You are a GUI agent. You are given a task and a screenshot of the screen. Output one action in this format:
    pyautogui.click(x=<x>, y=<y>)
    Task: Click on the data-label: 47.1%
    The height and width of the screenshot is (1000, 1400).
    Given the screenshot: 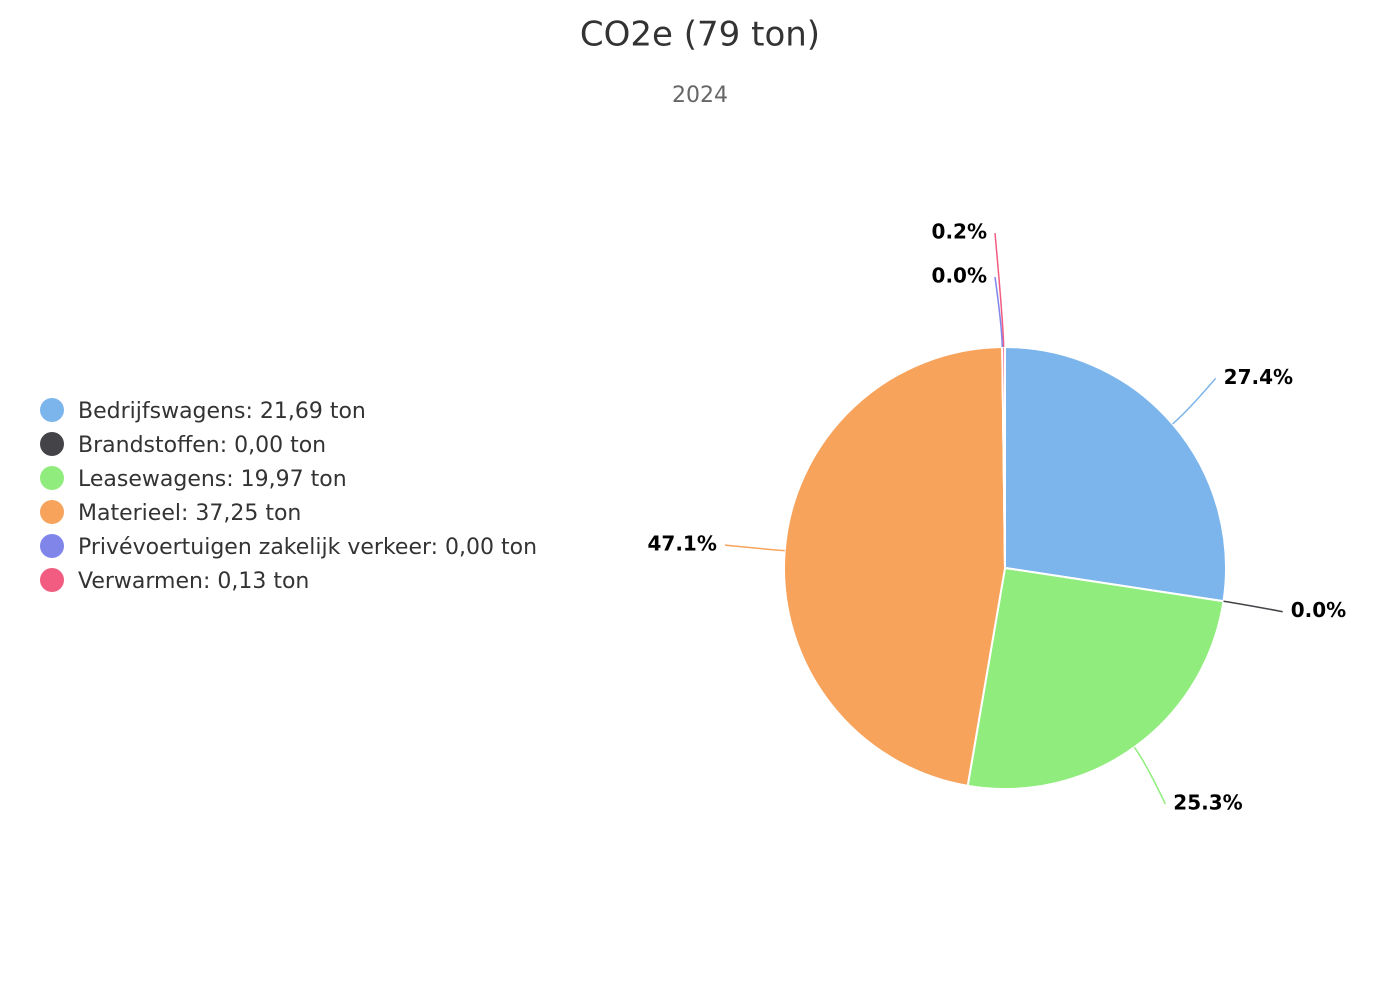 What is the action you would take?
    pyautogui.click(x=682, y=544)
    